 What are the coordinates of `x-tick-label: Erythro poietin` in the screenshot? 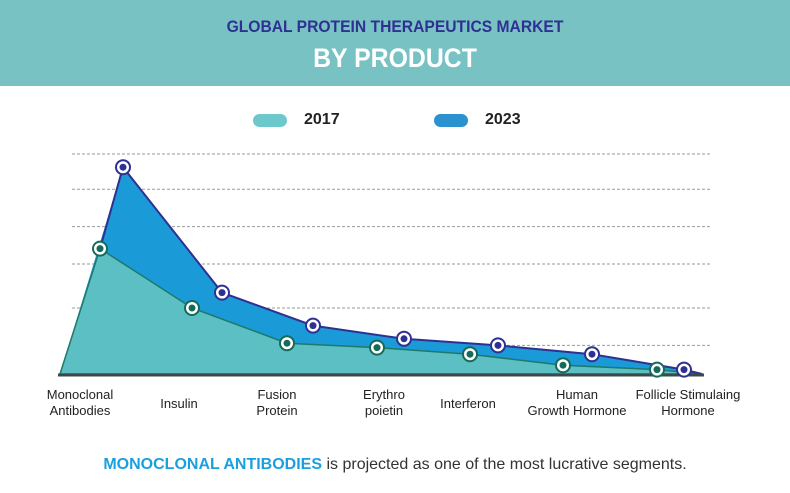 It's located at (384, 403).